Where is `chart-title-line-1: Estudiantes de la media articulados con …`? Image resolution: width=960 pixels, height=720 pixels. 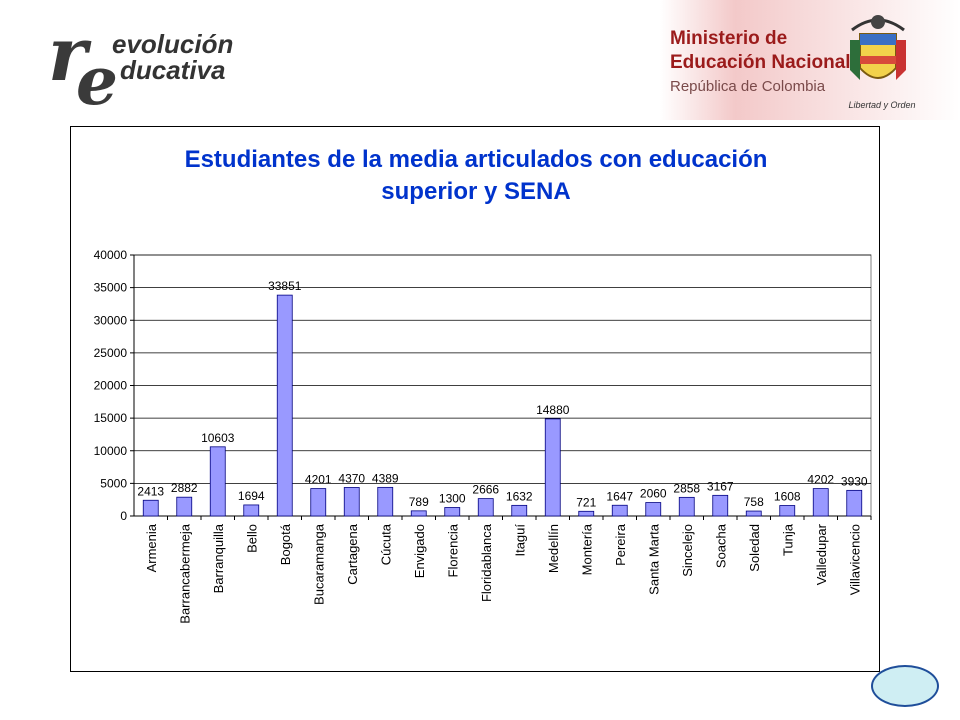 chart-title-line-1: Estudiantes de la media articulados con … is located at coordinates (476, 159).